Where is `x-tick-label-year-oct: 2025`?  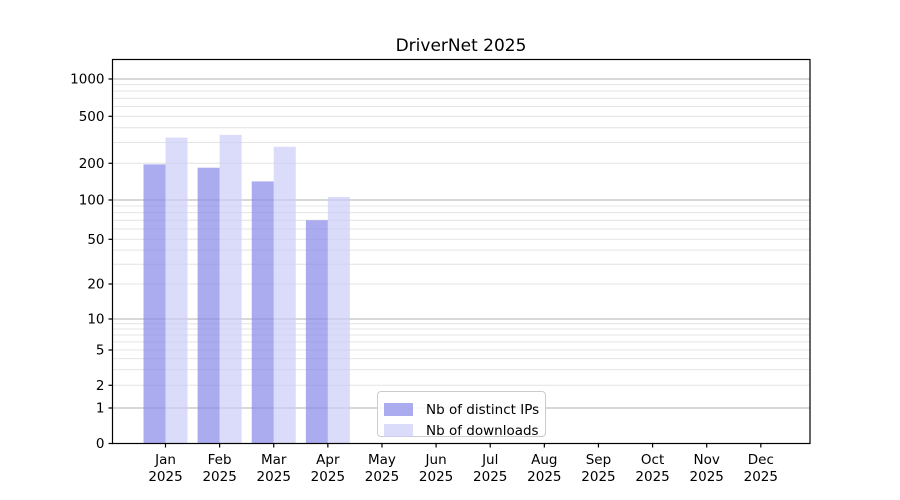
x-tick-label-year-oct: 2025 is located at coordinates (652, 477).